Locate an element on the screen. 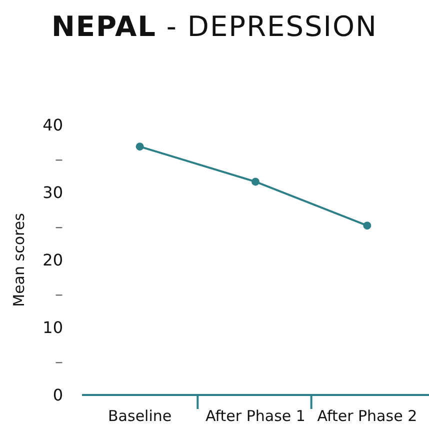 Image resolution: width=429 pixels, height=429 pixels. x-tick-label: After Phase 2 is located at coordinates (367, 416).